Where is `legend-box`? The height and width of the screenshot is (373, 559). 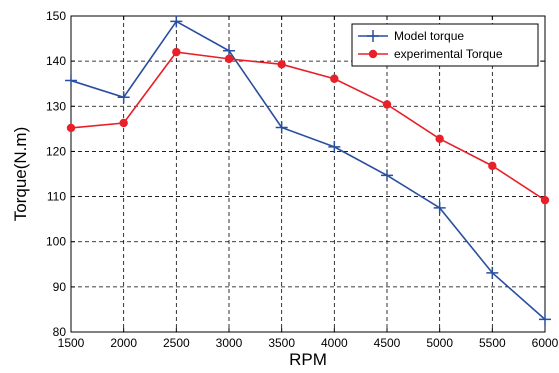 legend-box is located at coordinates (445, 45).